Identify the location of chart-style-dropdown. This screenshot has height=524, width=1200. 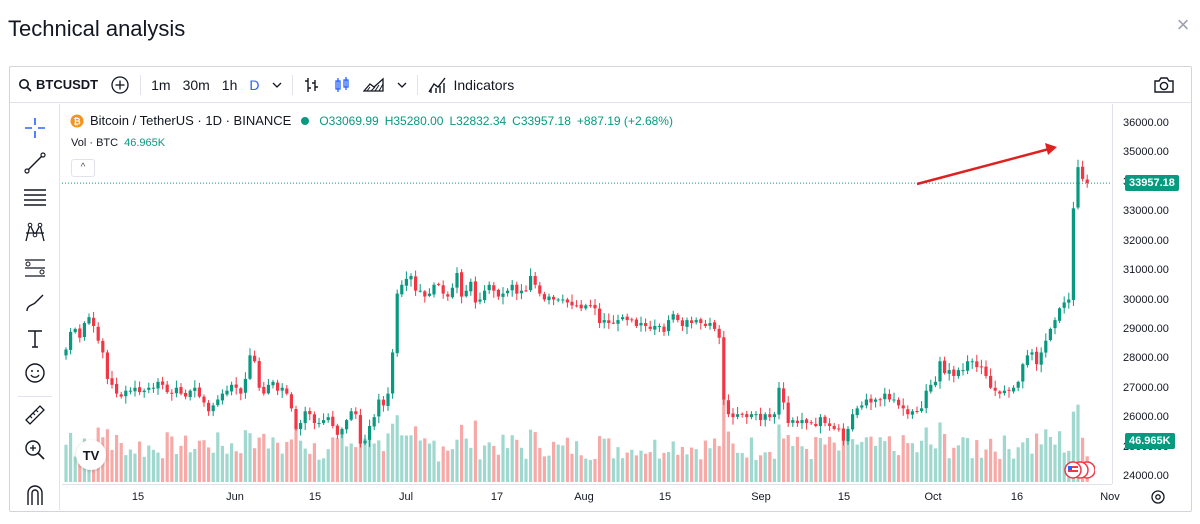
(402, 85).